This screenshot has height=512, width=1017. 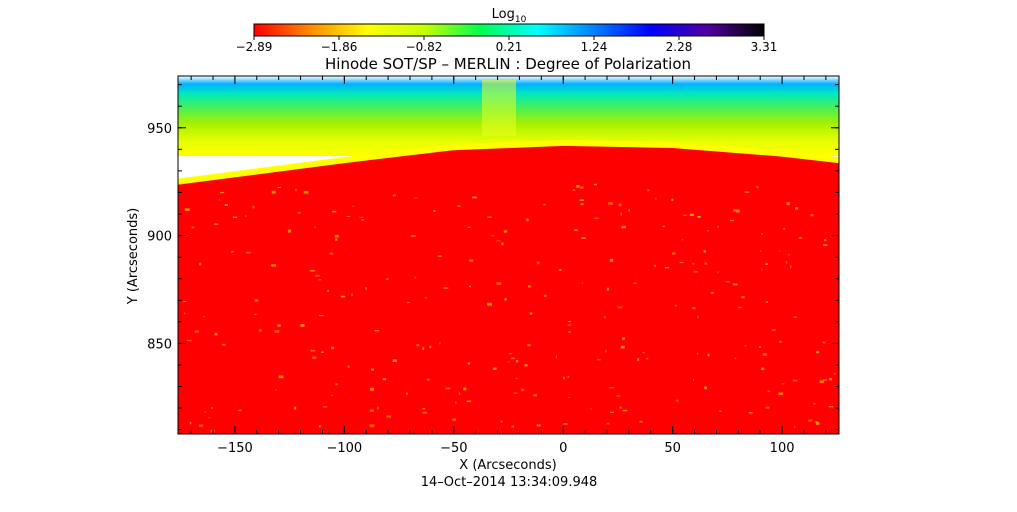 What do you see at coordinates (509, 47) in the screenshot?
I see `colorbar-tick-label: 0.21` at bounding box center [509, 47].